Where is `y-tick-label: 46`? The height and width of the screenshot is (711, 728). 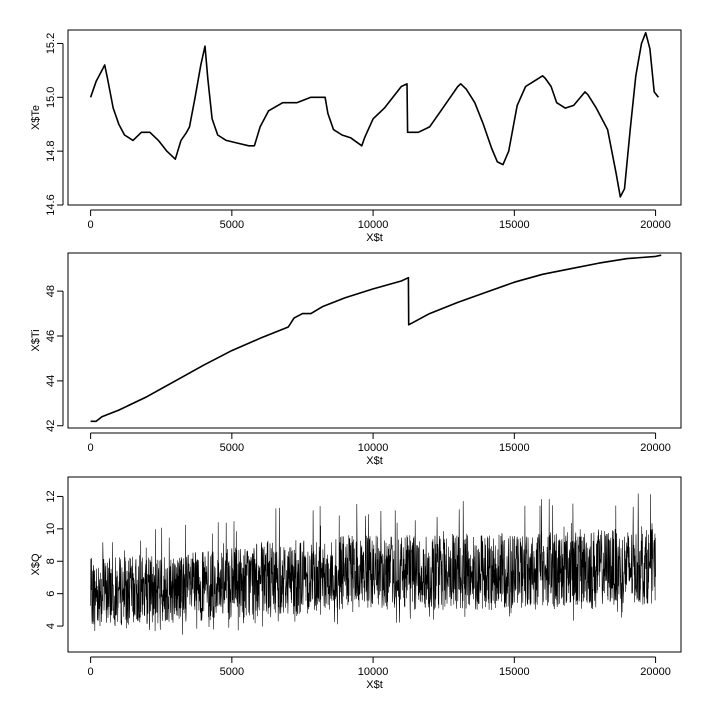 y-tick-label: 46 is located at coordinates (51, 336).